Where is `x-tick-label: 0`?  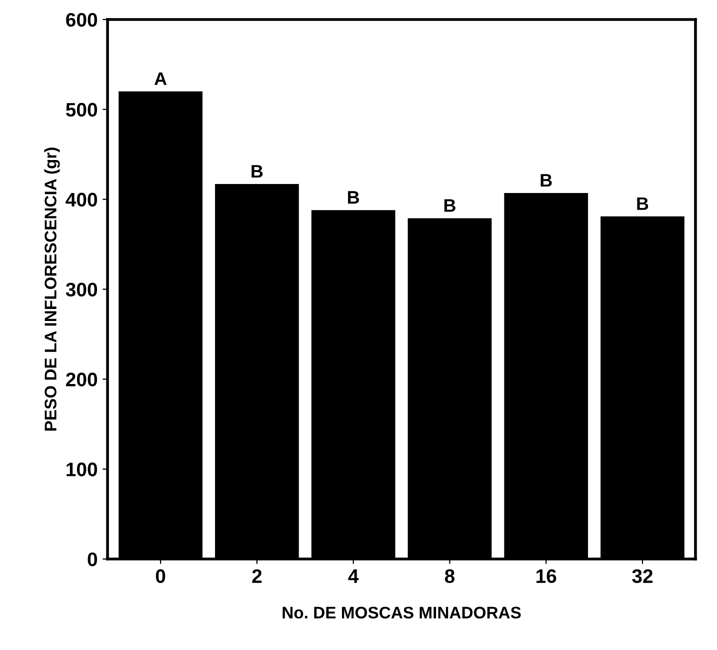
x-tick-label: 0 is located at coordinates (161, 576).